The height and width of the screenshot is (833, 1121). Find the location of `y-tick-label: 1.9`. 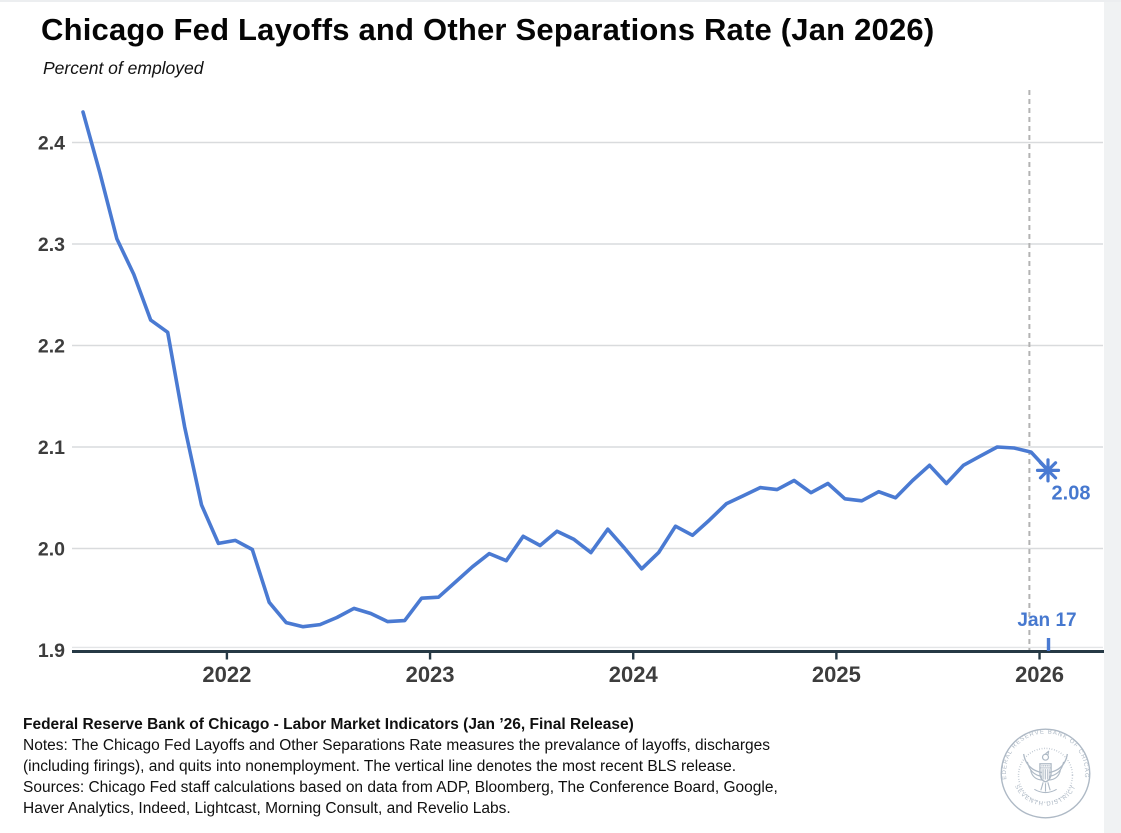

y-tick-label: 1.9 is located at coordinates (51, 651).